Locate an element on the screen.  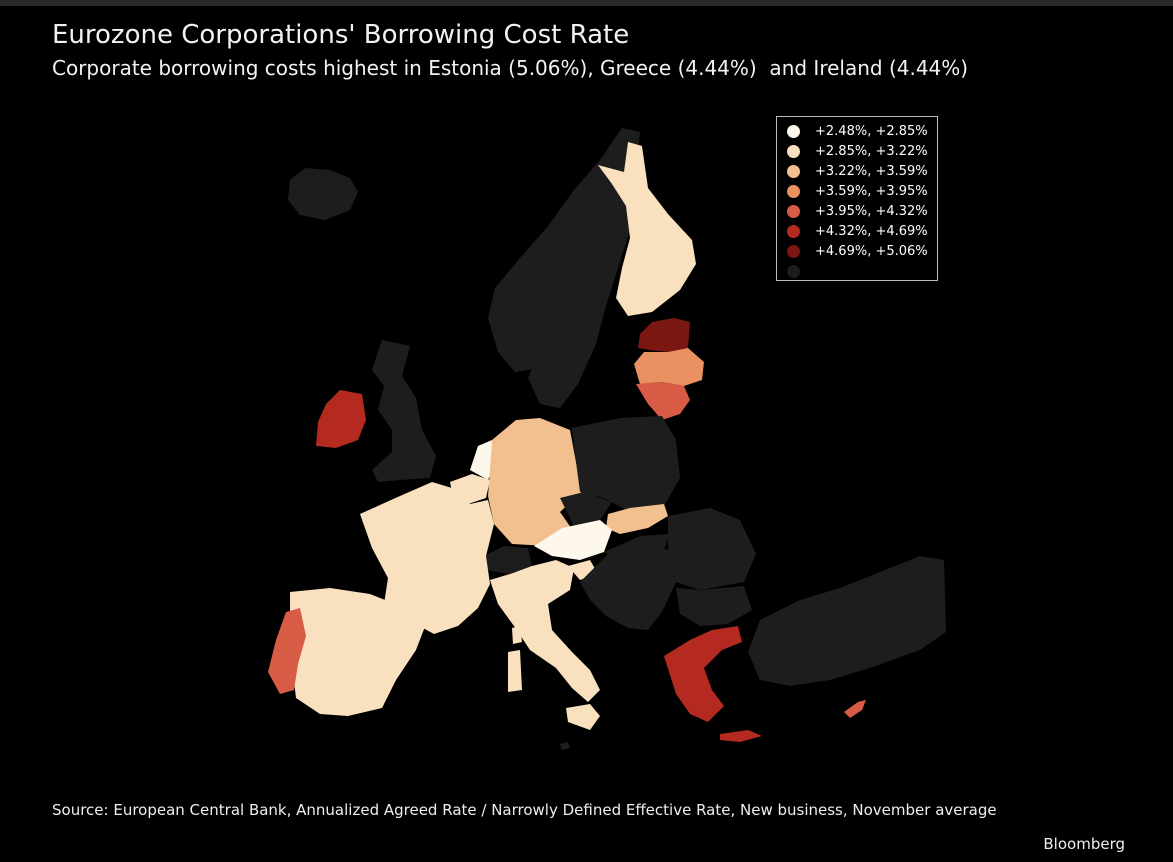
country-ireland is located at coordinates (341, 419).